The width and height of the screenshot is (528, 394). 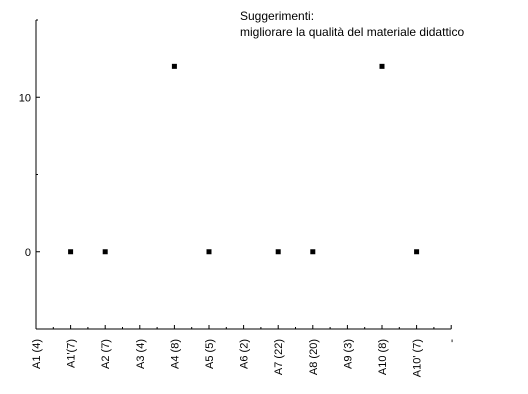 I want to click on x-tick-label: A4 (8), so click(x=175, y=354).